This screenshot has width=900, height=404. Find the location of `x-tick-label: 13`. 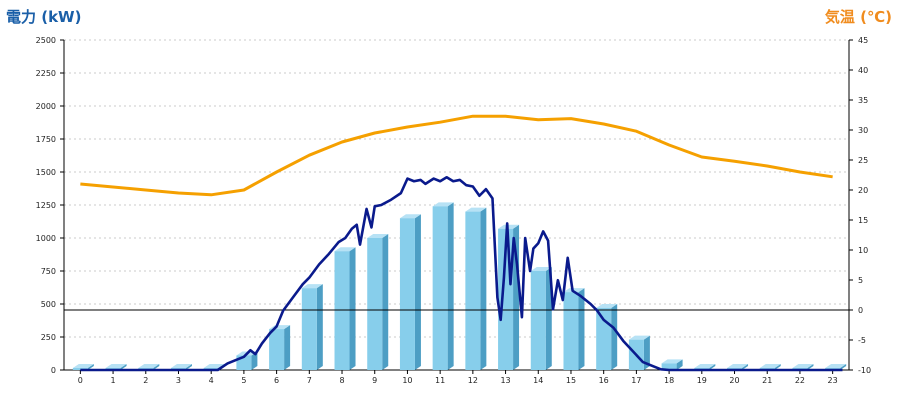

x-tick-label: 13 is located at coordinates (505, 380).